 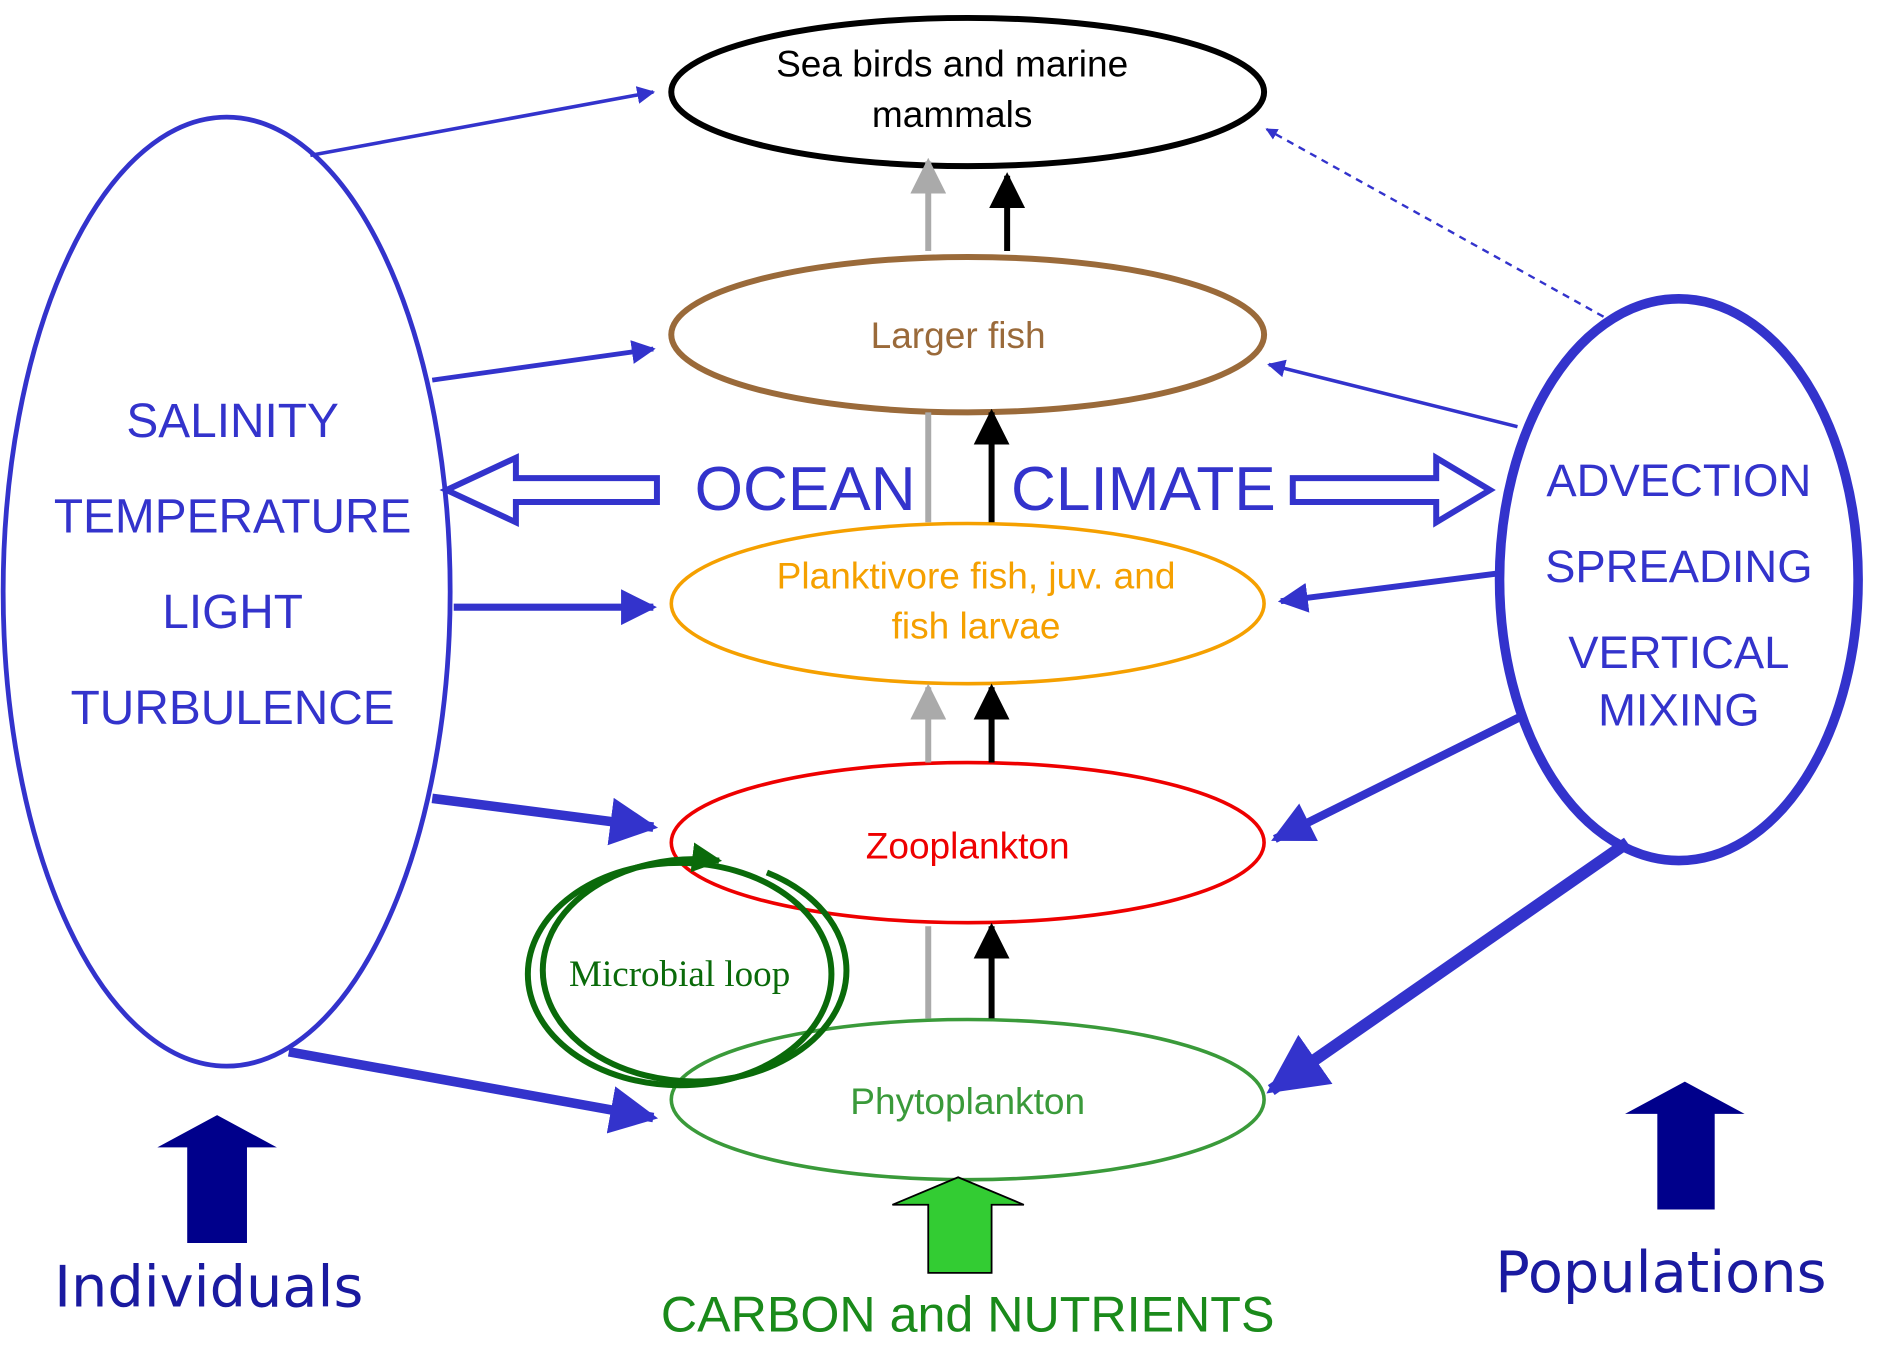 I want to click on node-label: Phytoplankton, so click(x=967, y=1101).